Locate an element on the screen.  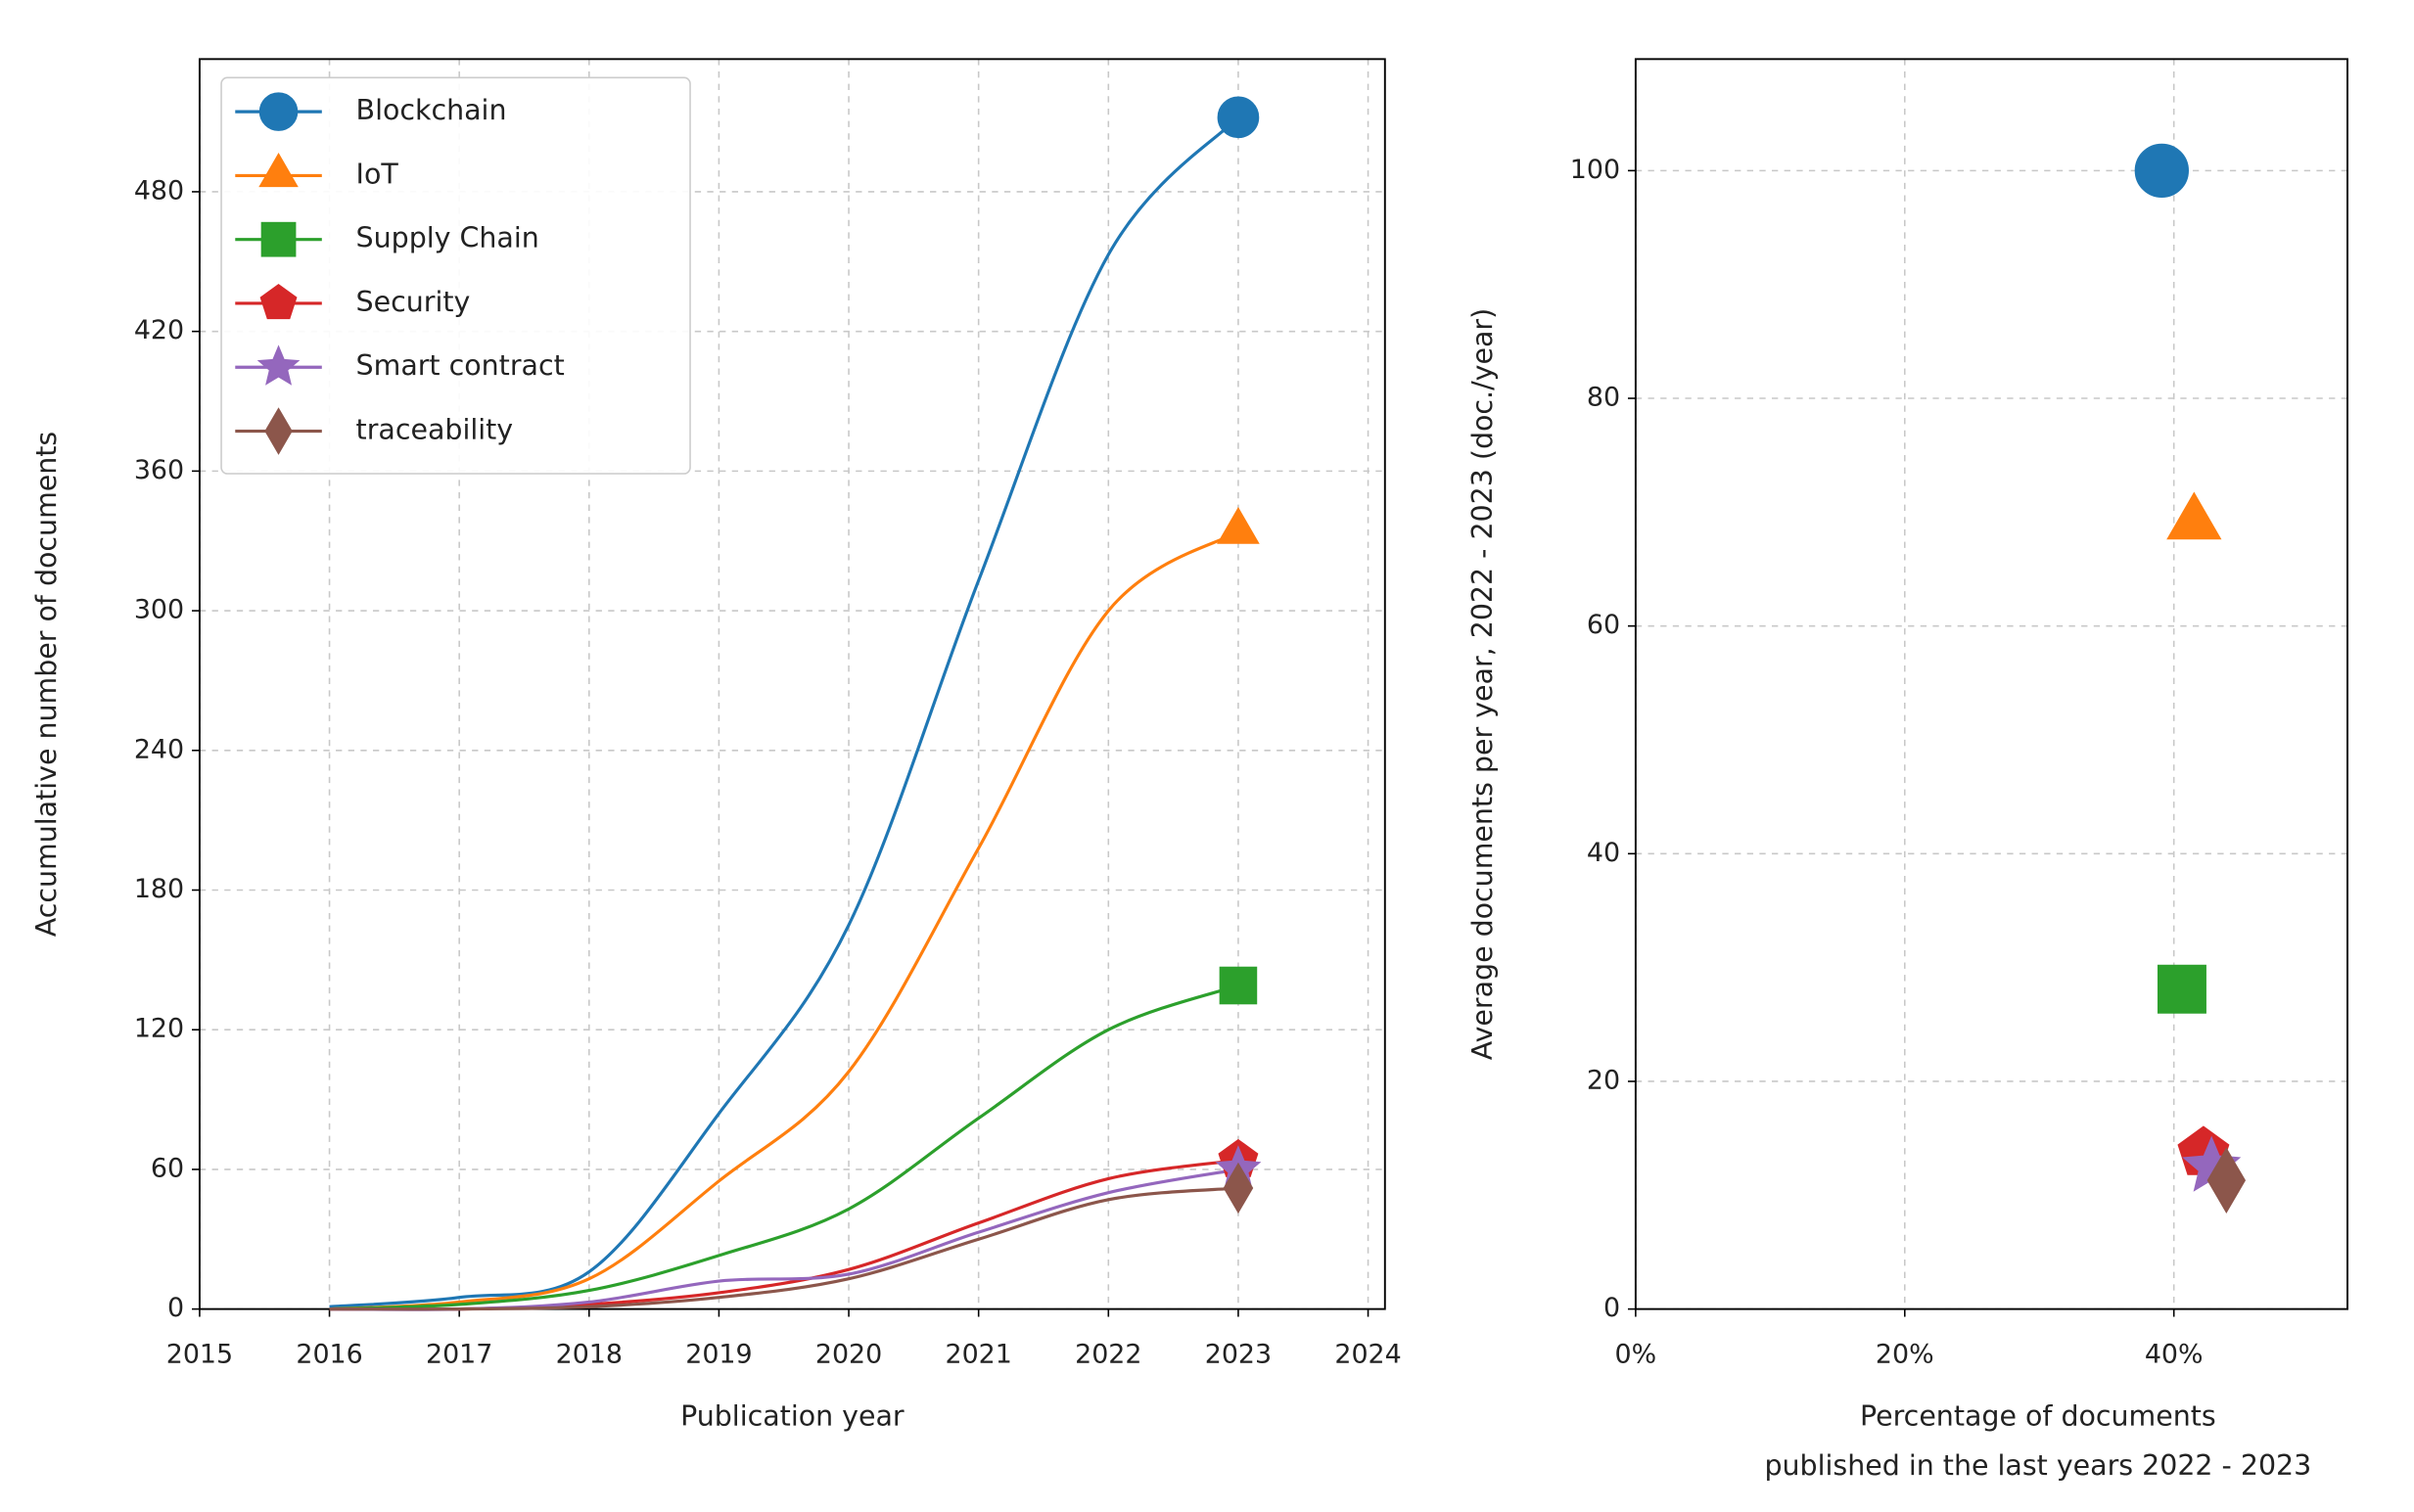
y-tick-label: 40 is located at coordinates (1603, 853).